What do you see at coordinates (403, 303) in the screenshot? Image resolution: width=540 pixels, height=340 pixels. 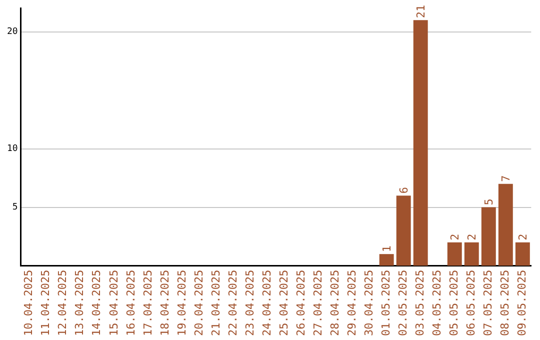 I see `x-tick-label: 02.05.2025` at bounding box center [403, 303].